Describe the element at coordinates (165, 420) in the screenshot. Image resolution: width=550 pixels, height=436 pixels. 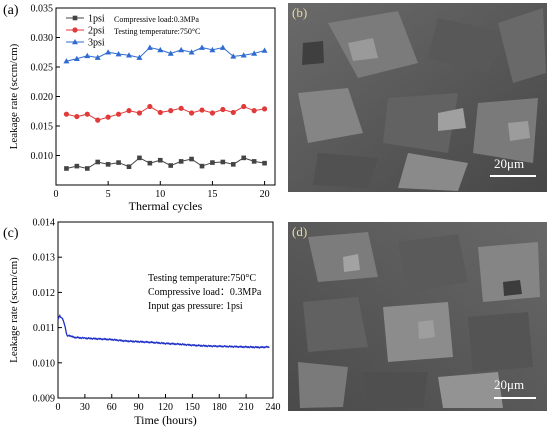
I see `x-axis-label-c: Time (hours)` at that location.